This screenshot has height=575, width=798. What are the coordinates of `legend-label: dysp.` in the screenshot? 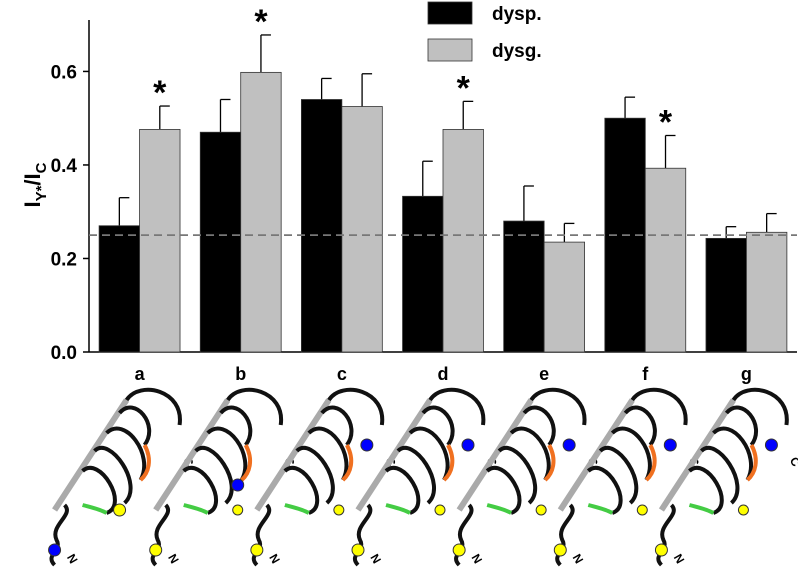 It's located at (517, 14).